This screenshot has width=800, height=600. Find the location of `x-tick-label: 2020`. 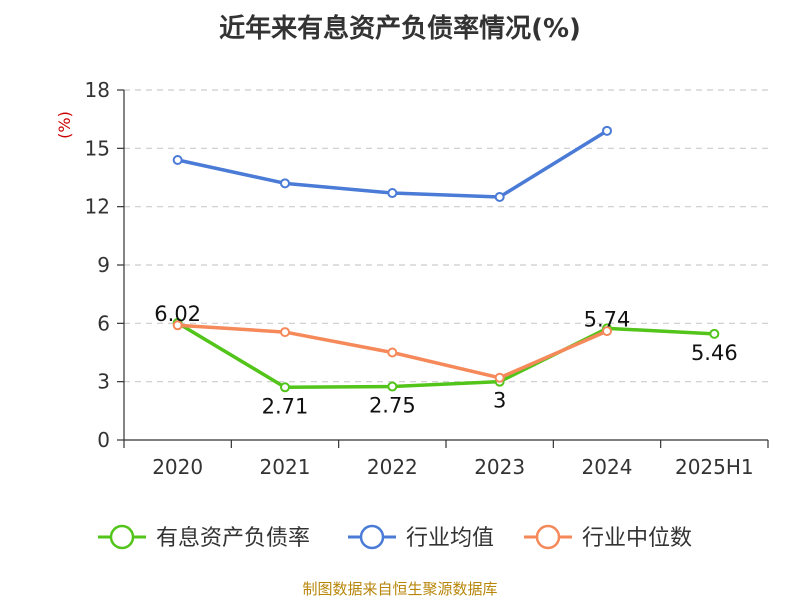

x-tick-label: 2020 is located at coordinates (177, 467).